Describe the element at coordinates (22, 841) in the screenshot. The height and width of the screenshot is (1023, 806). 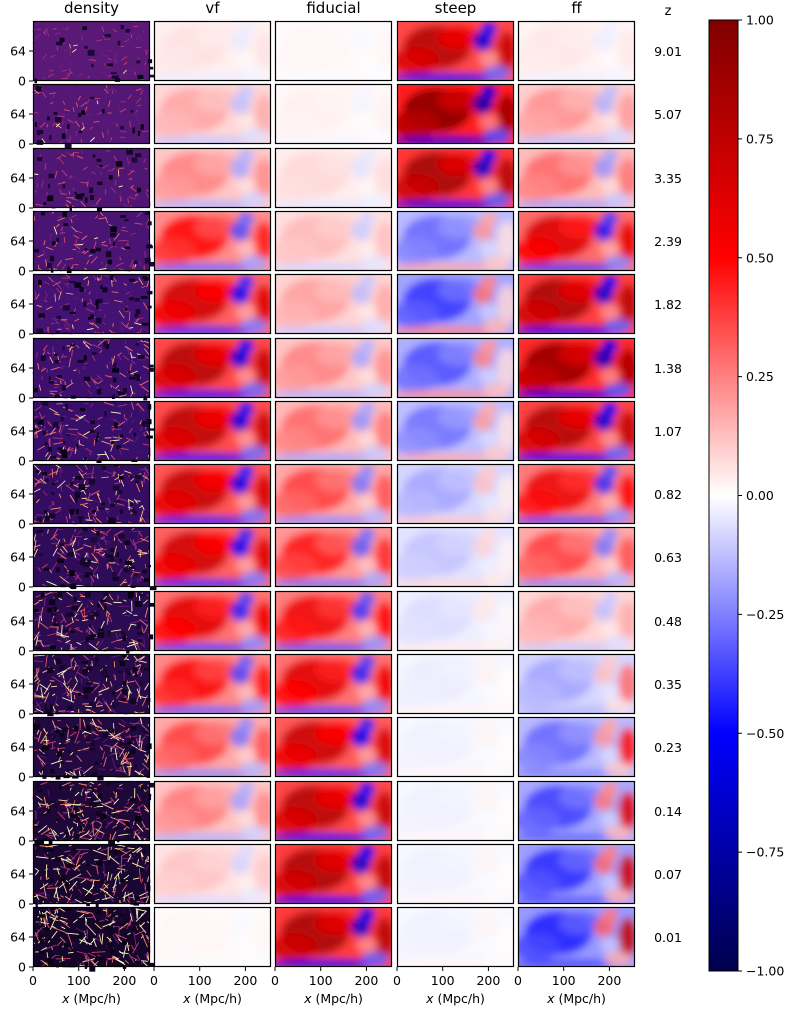
I see `y-tick-label: 0` at that location.